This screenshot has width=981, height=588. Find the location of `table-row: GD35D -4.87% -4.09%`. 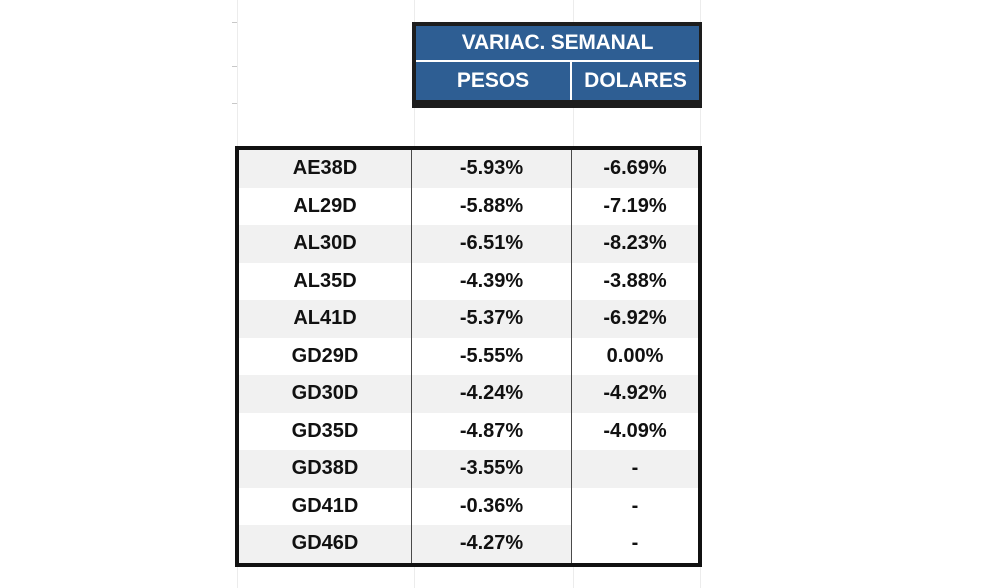

table-row: GD35D -4.87% -4.09% is located at coordinates (468, 431).